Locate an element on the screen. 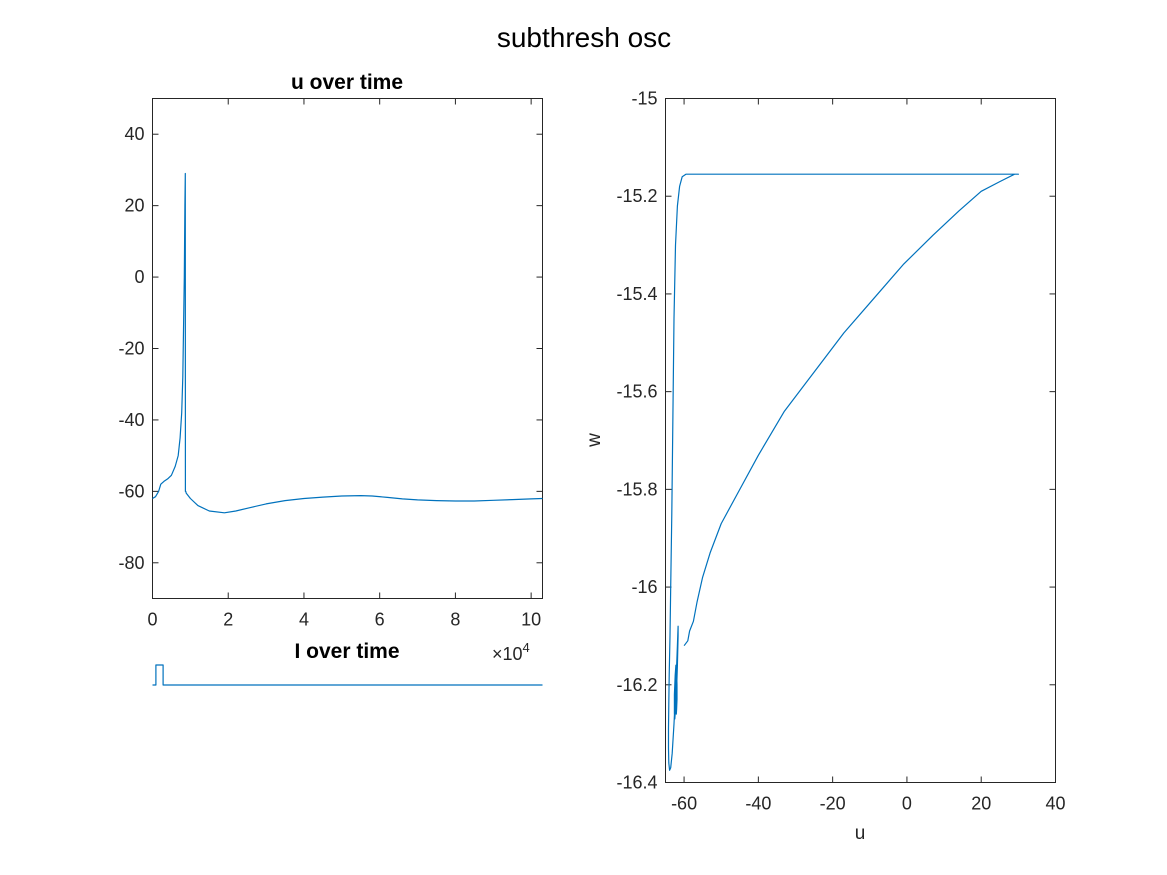 The image size is (1167, 875). u-time-xtick-label: 4 is located at coordinates (304, 620).